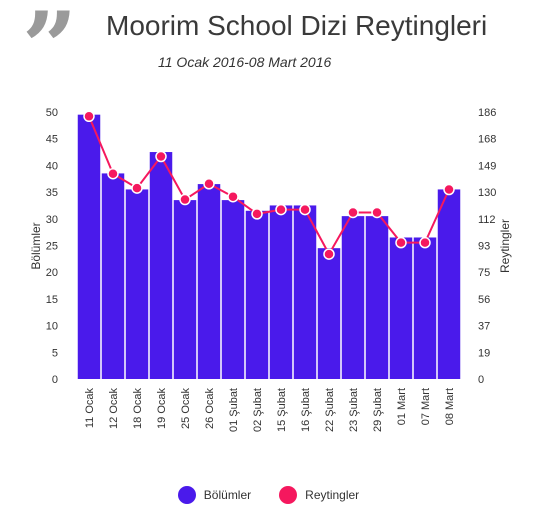 The width and height of the screenshot is (537, 510). I want to click on chart-title: Moorim School Dizi Reytingleri, so click(297, 25).